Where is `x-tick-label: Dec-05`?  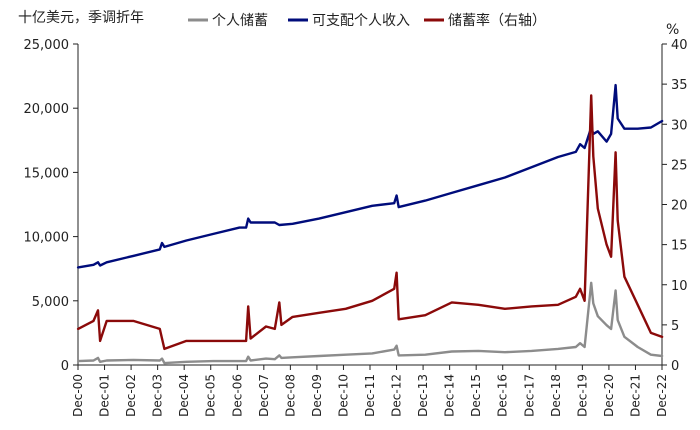
x-tick-label: Dec-05 is located at coordinates (211, 395).